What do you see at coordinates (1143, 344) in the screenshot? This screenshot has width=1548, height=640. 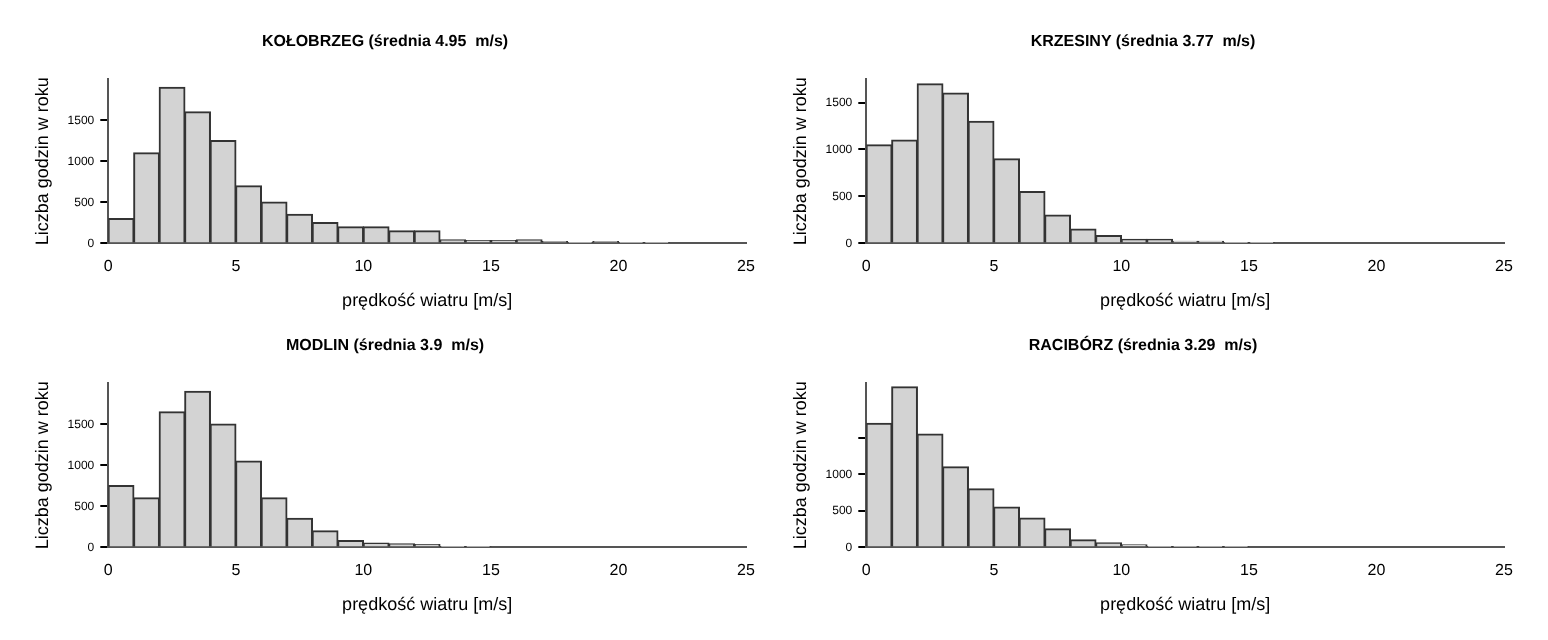 I see `chart-title: RACIBÓRZ (średnia 3.29 m/s)` at bounding box center [1143, 344].